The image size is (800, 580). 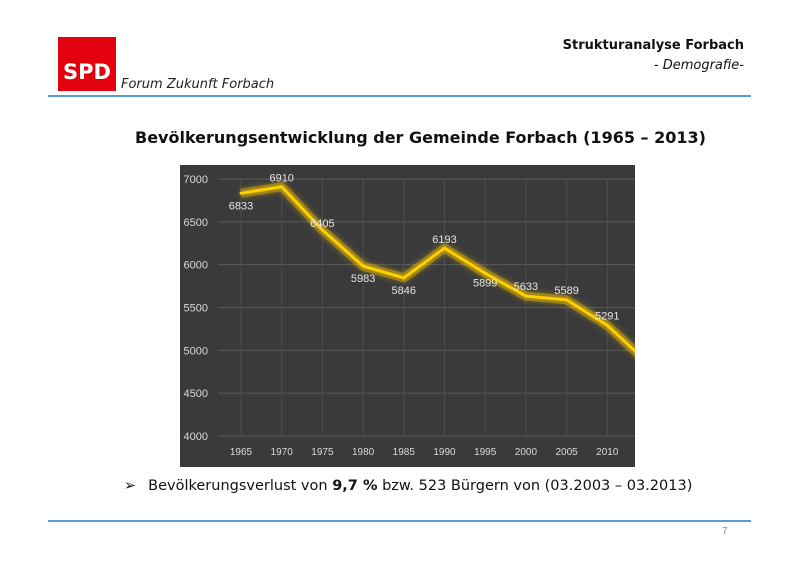 I want to click on footer-rule, so click(x=399, y=521).